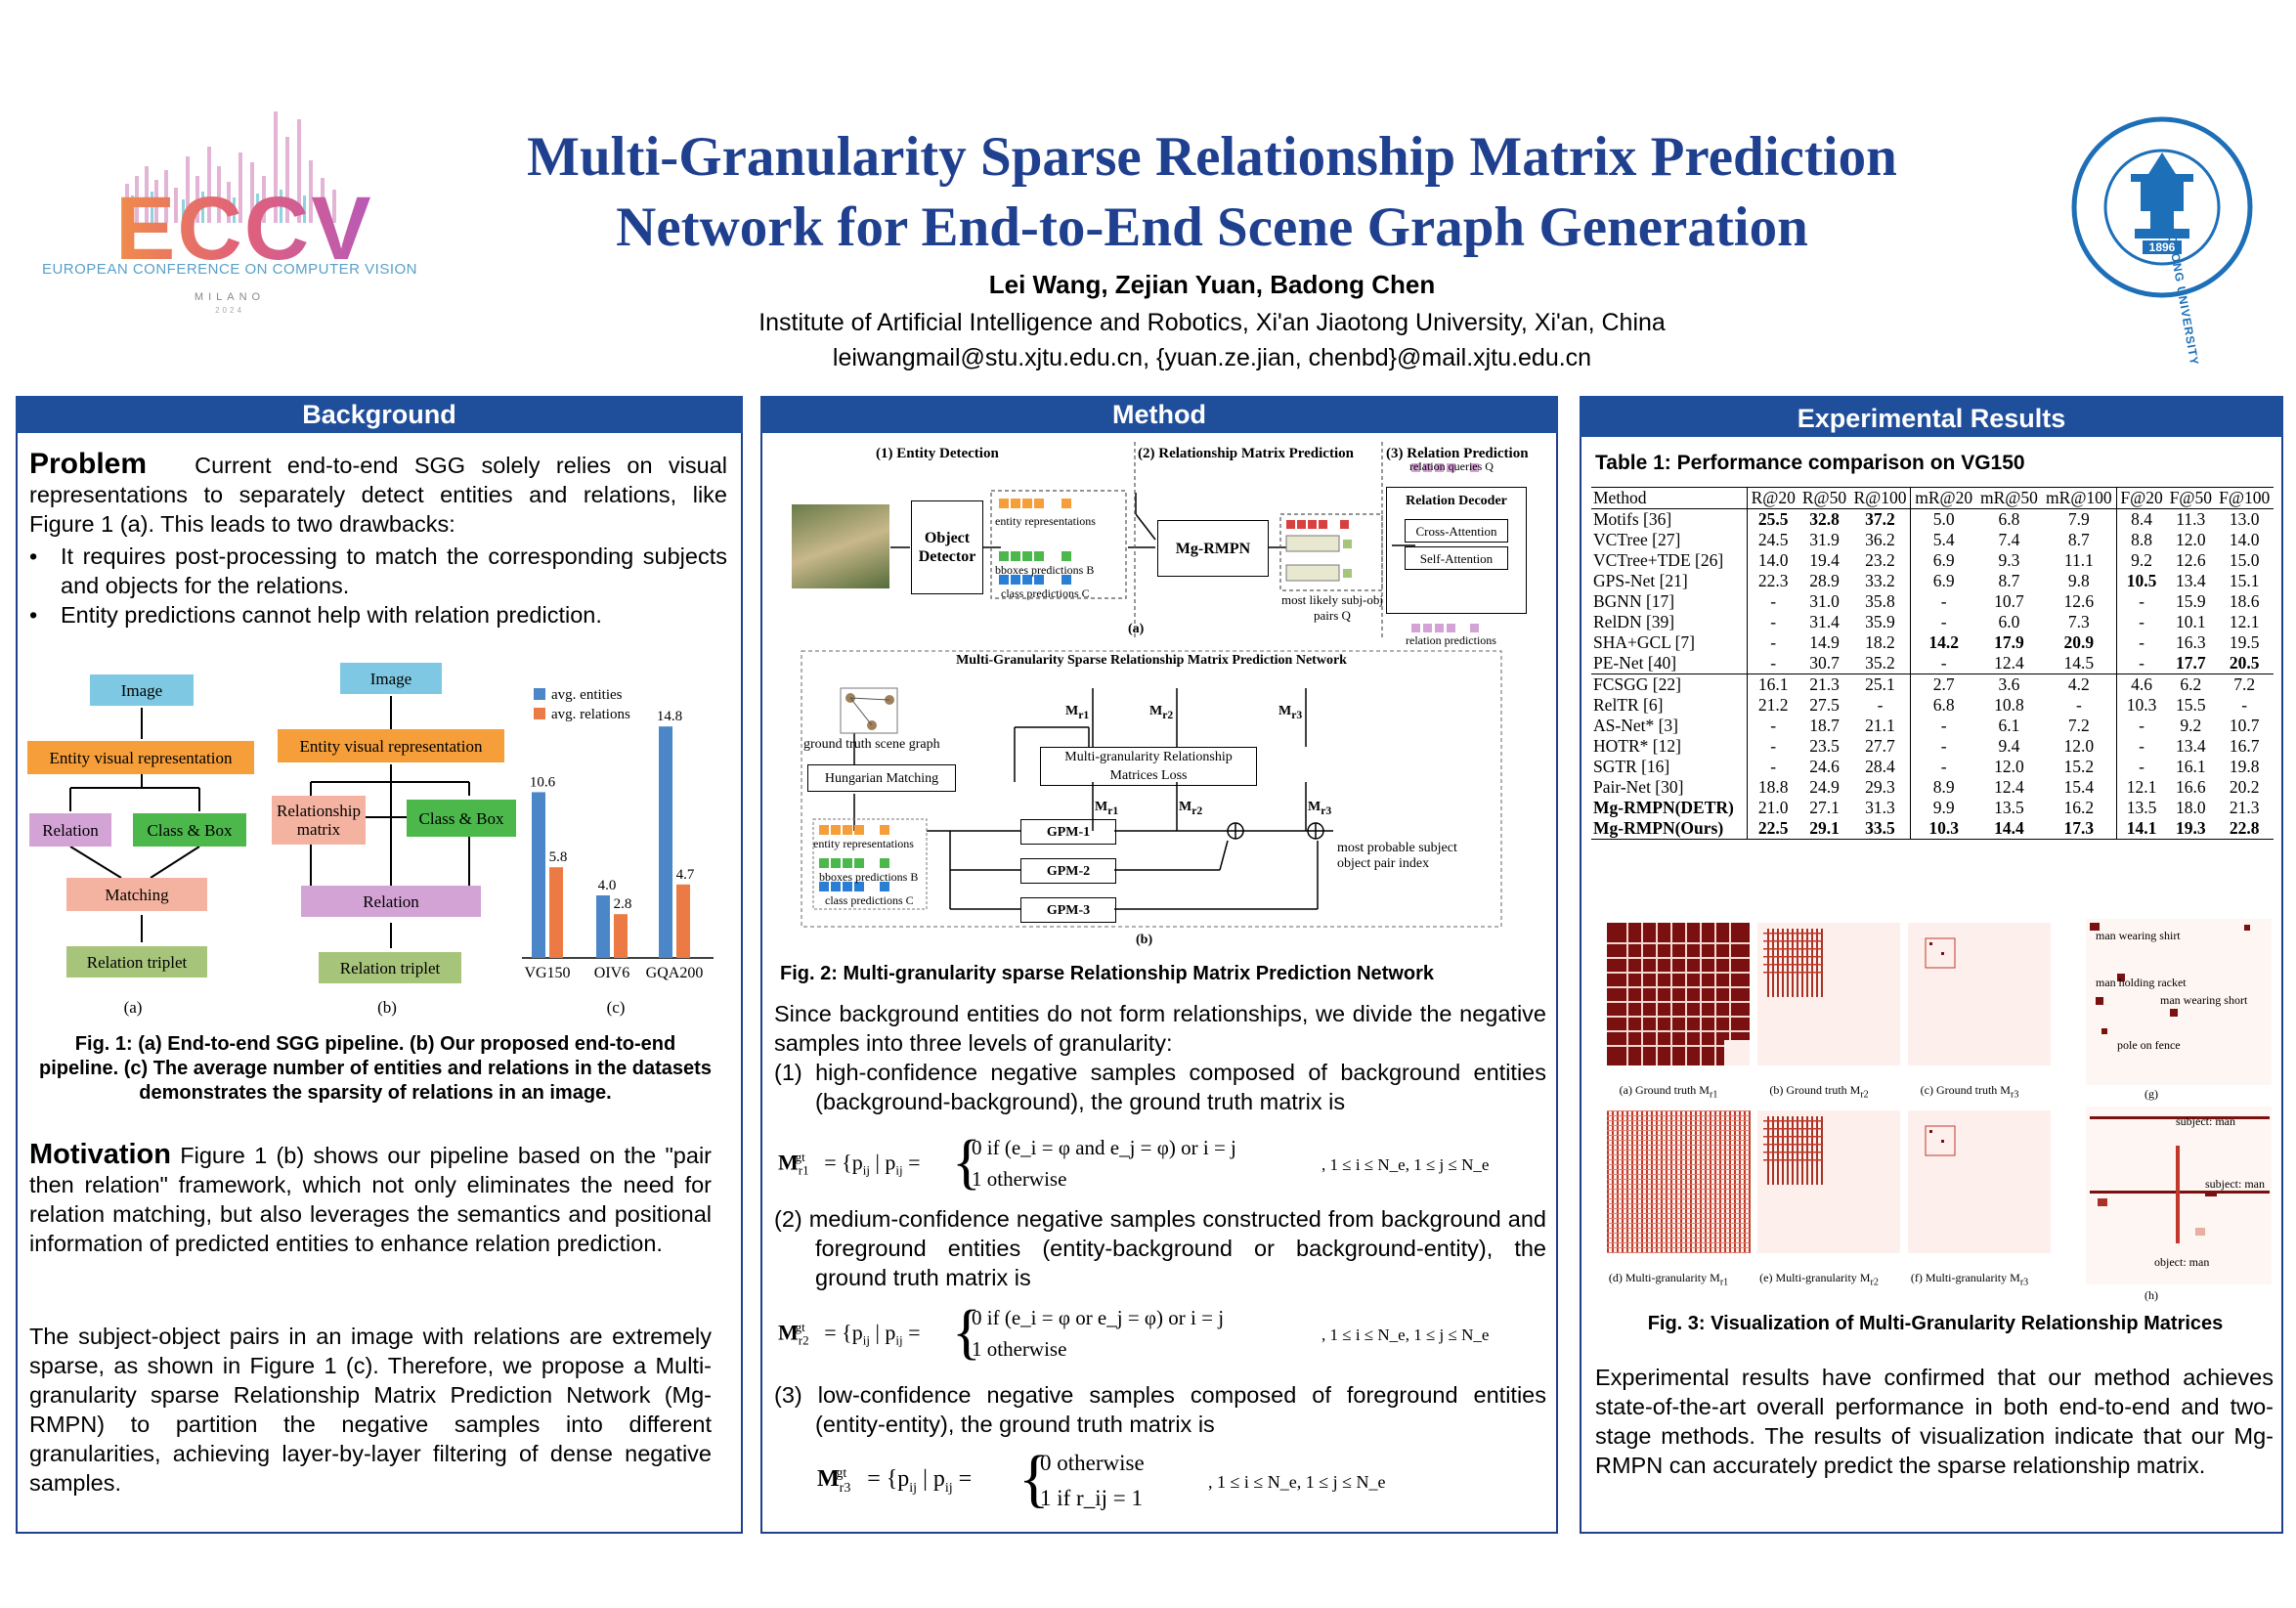 The image size is (2296, 1608). What do you see at coordinates (2141, 498) in the screenshot?
I see `table-cell: F@20` at bounding box center [2141, 498].